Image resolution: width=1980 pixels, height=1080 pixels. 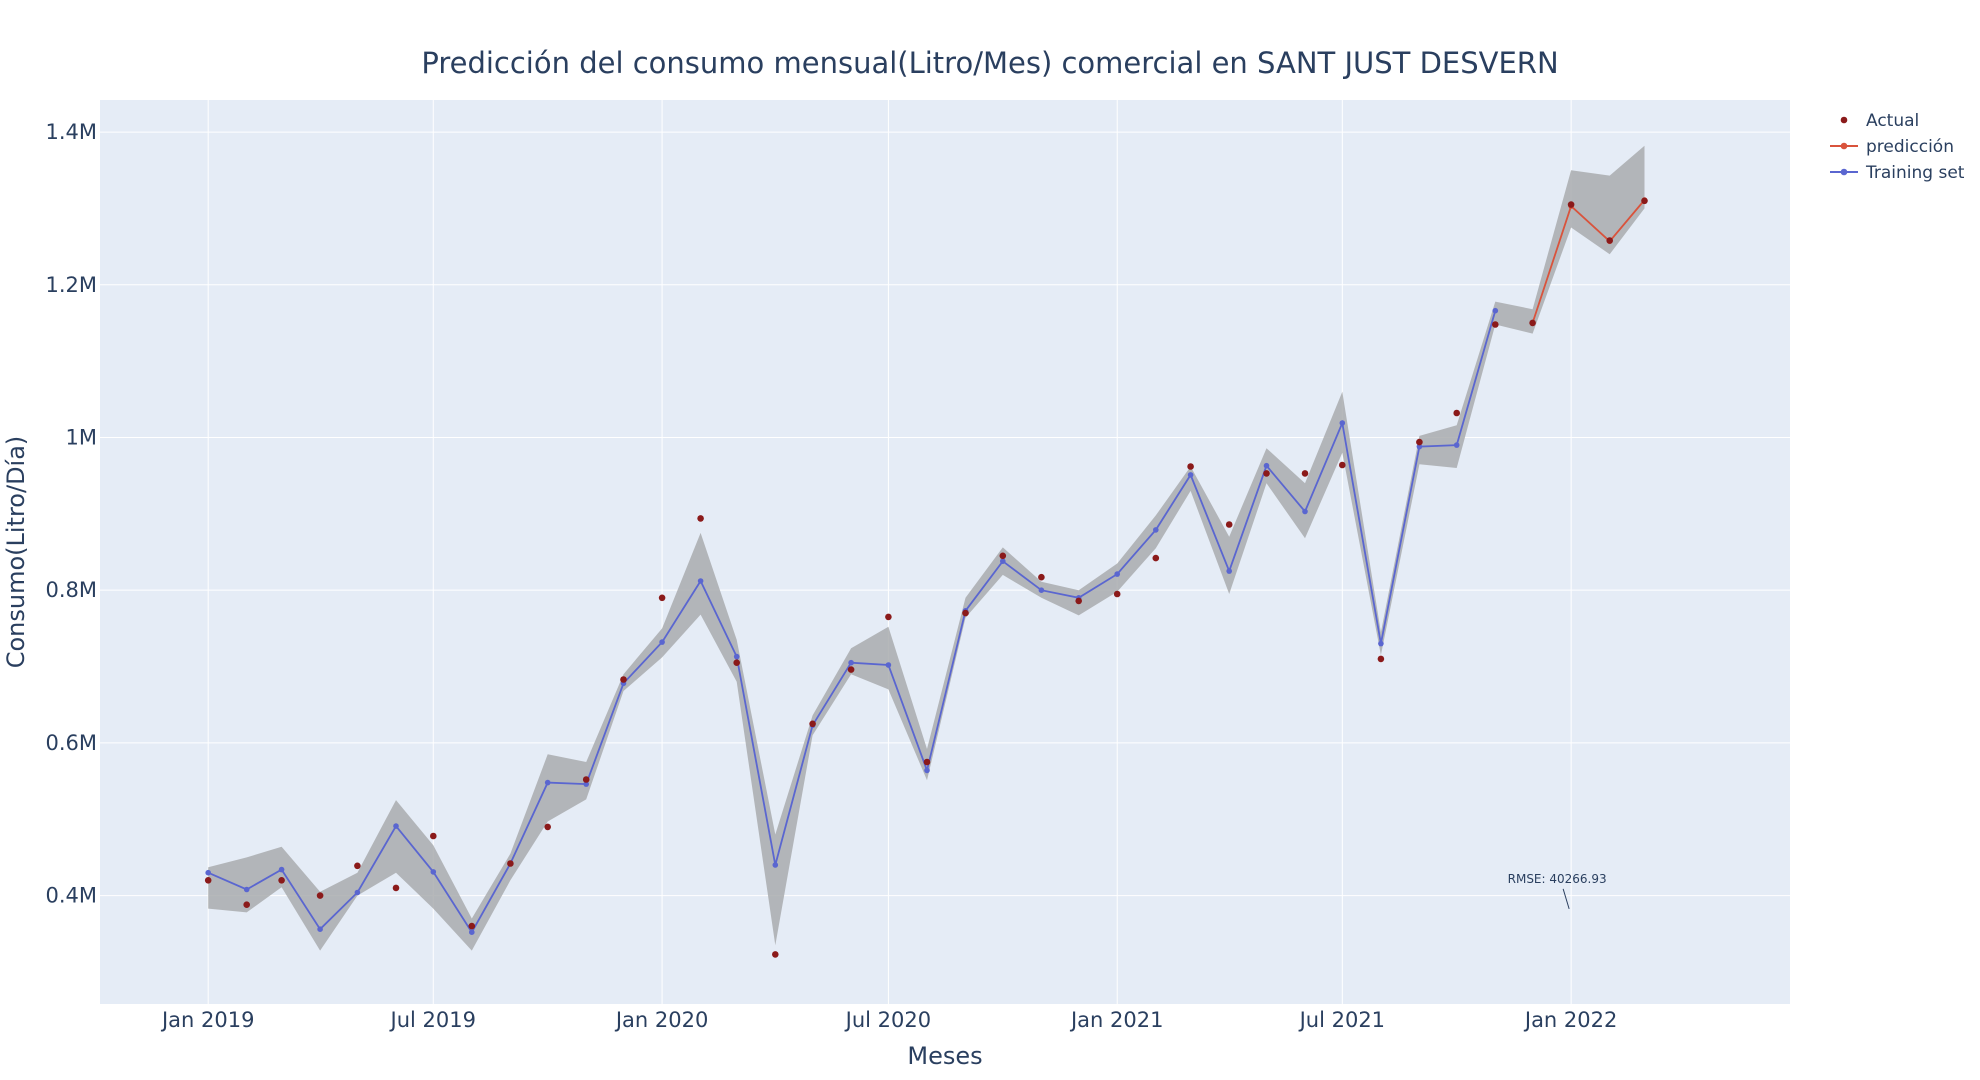 I want to click on legend-item-actual: Actual, so click(x=1880, y=121).